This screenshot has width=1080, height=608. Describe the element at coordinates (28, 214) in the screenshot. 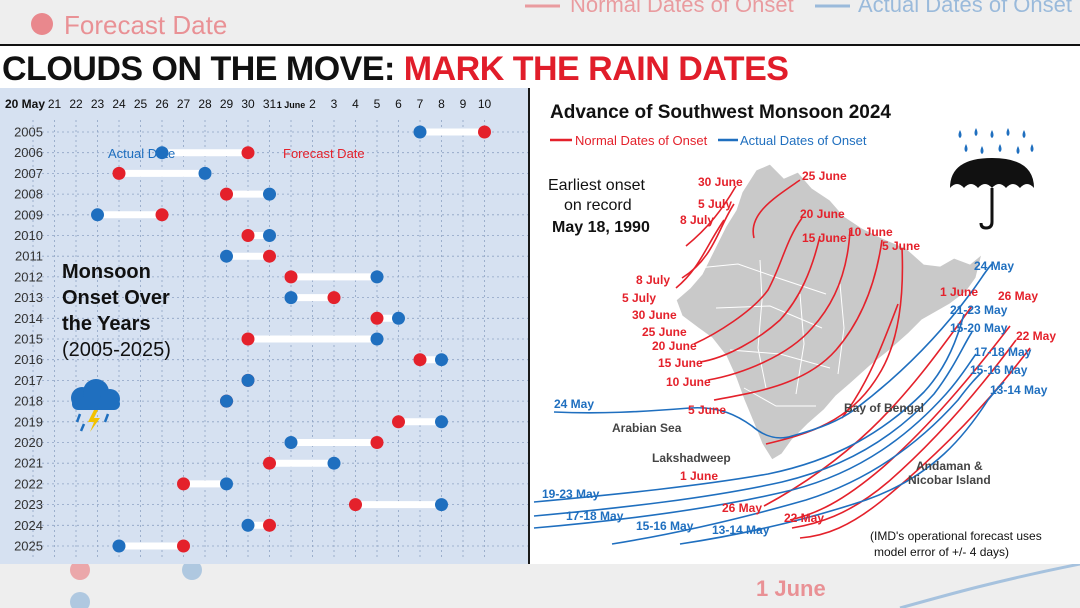

I see `year-label: 2009` at that location.